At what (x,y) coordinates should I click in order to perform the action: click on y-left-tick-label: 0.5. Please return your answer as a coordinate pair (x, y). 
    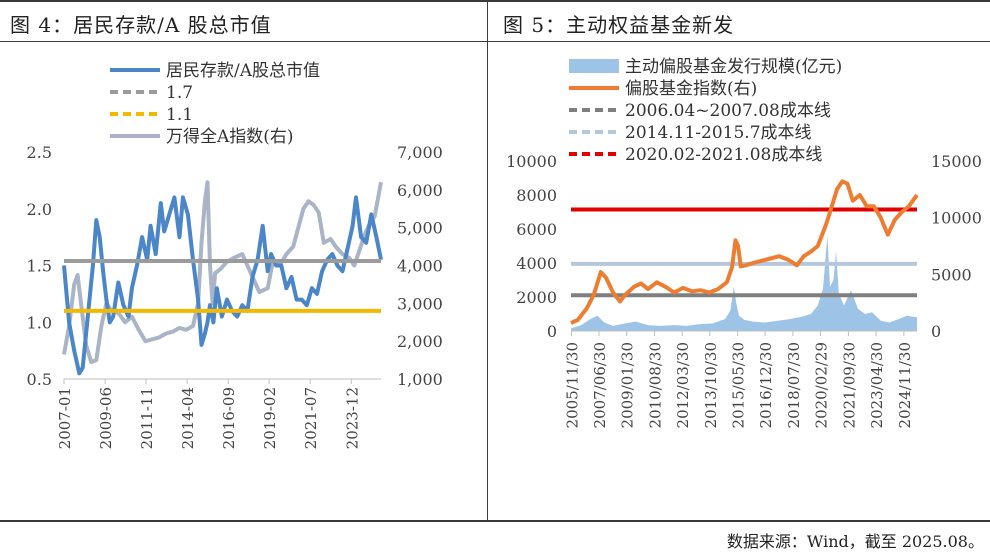
    Looking at the image, I should click on (39, 379).